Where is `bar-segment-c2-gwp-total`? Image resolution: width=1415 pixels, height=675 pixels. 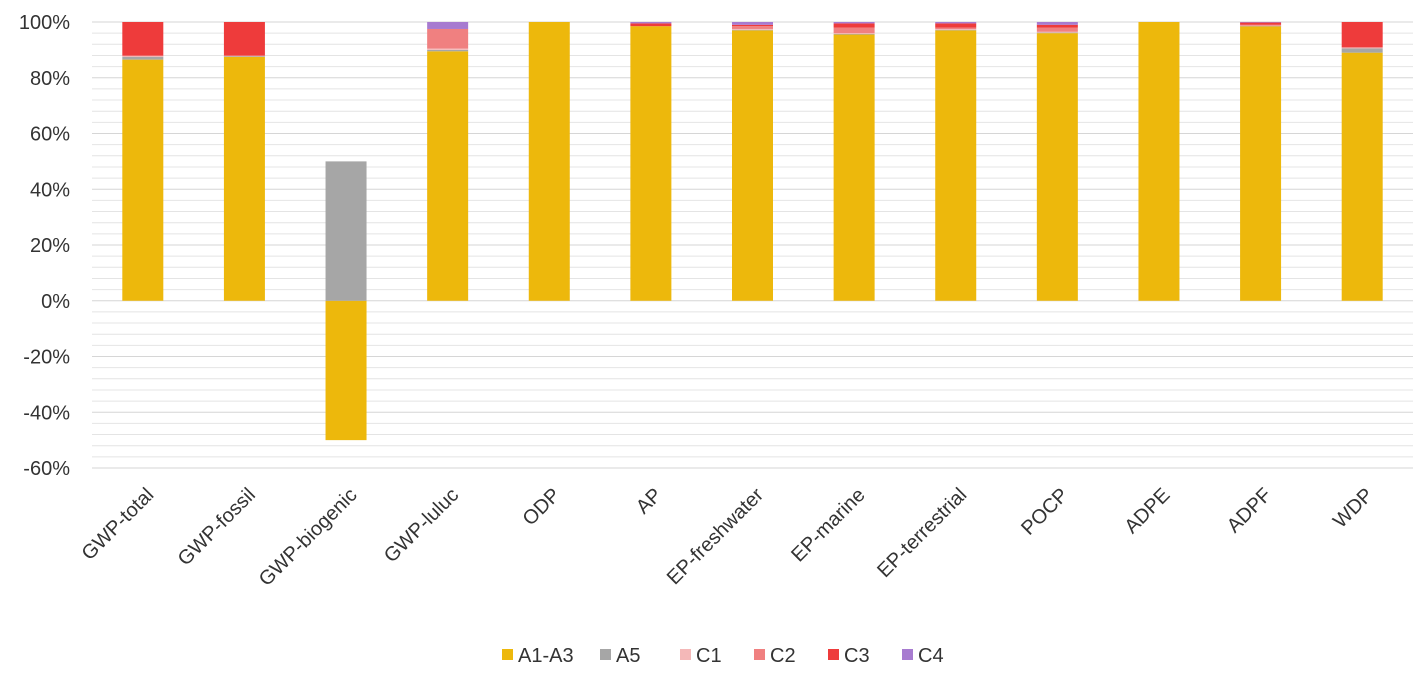
bar-segment-c2-gwp-total is located at coordinates (143, 56).